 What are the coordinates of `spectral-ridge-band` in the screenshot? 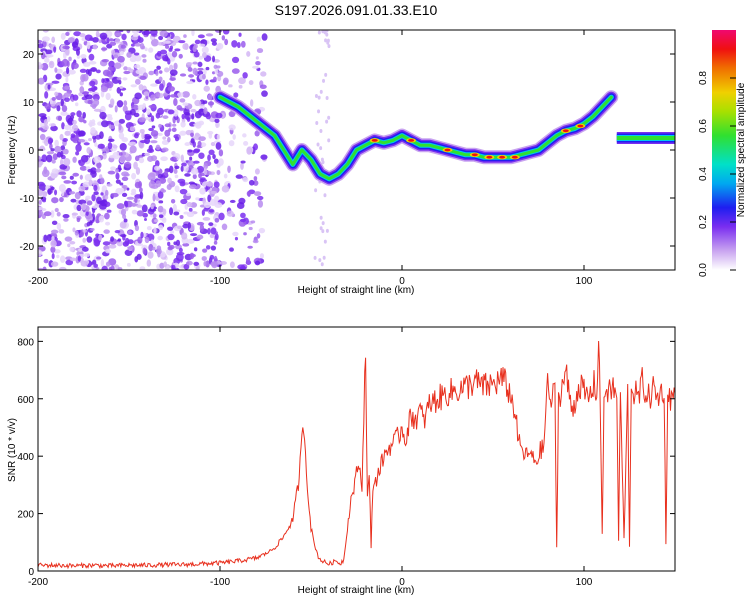 It's located at (415, 138).